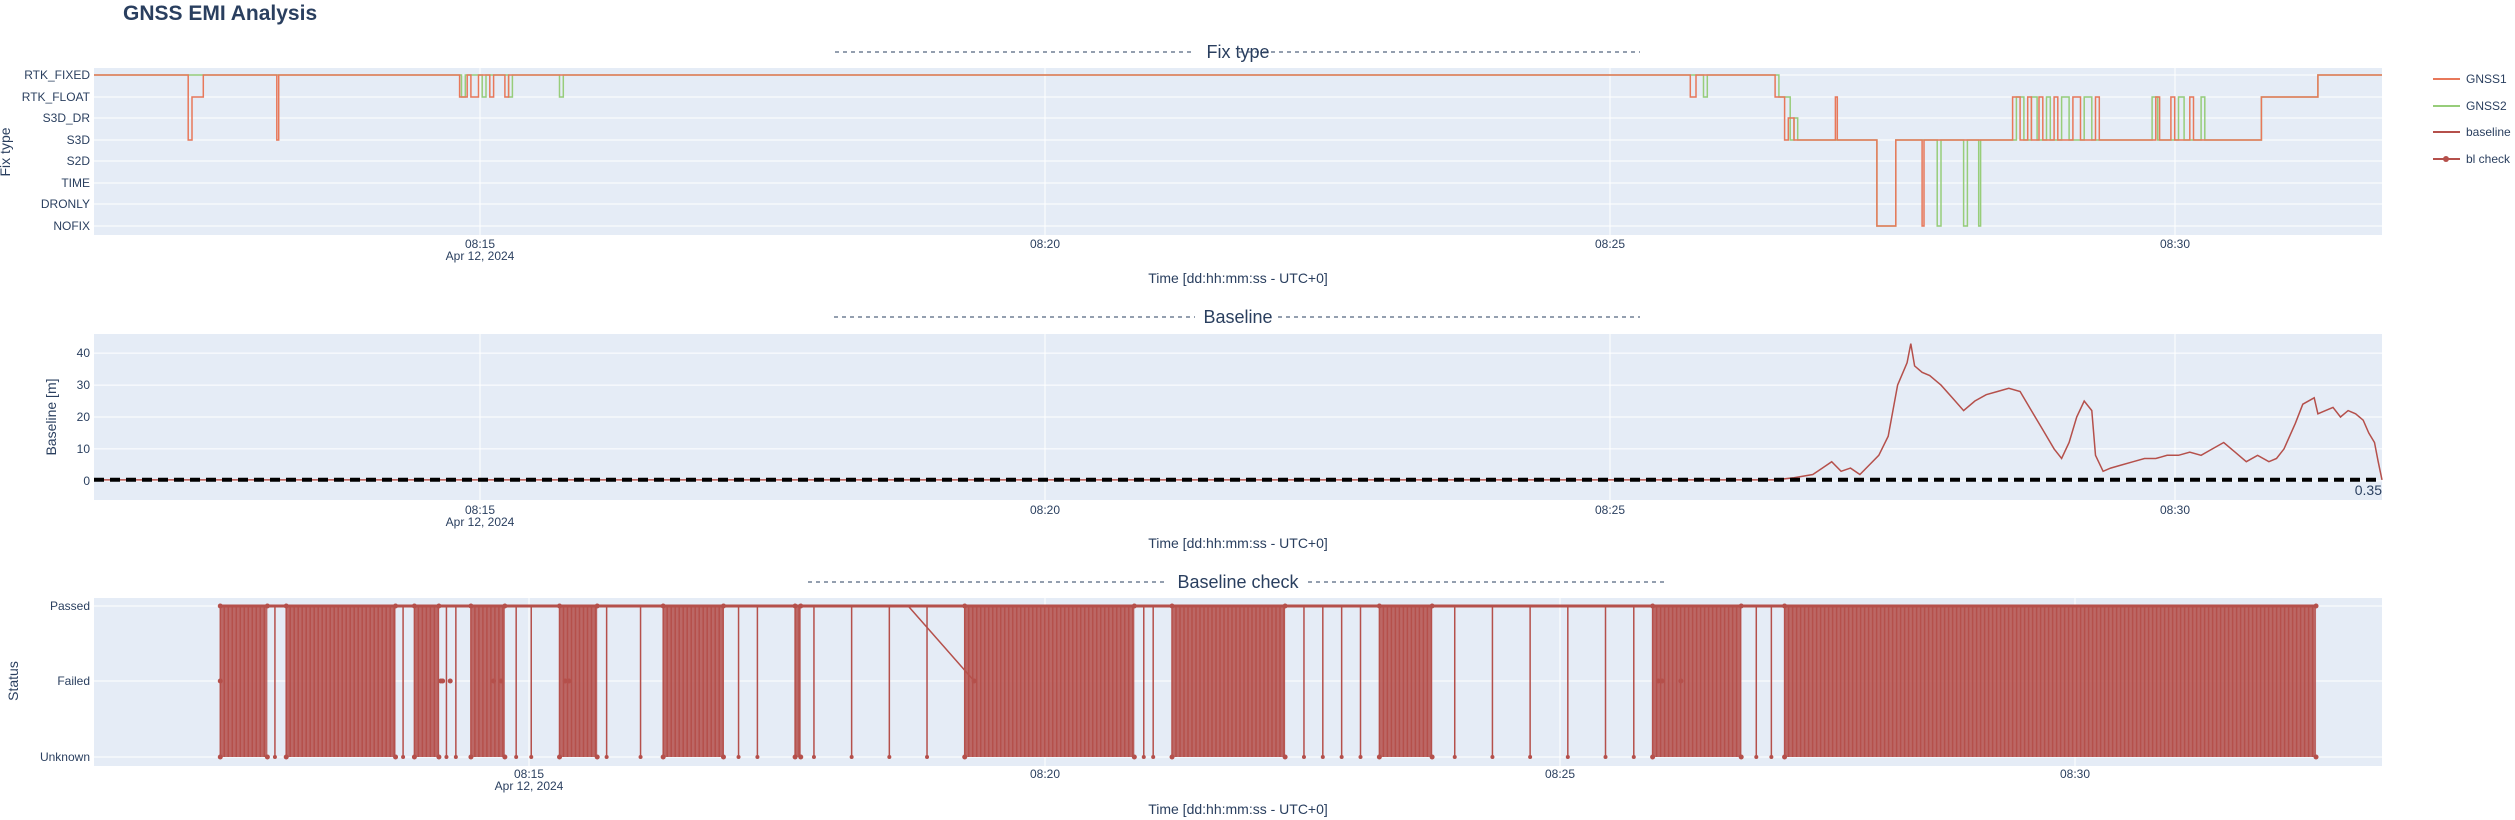 The width and height of the screenshot is (2515, 820). I want to click on legend-item-bl-check: bl check, so click(2472, 159).